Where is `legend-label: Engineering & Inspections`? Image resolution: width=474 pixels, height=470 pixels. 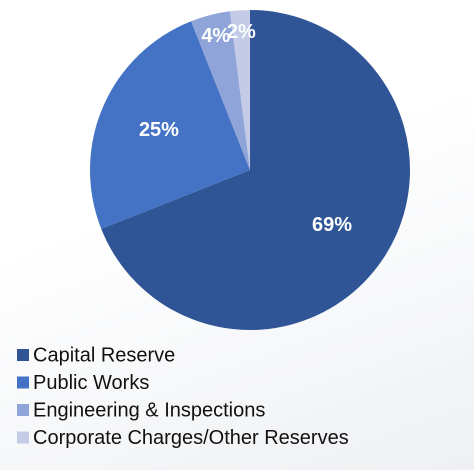
legend-label: Engineering & Inspections is located at coordinates (149, 410).